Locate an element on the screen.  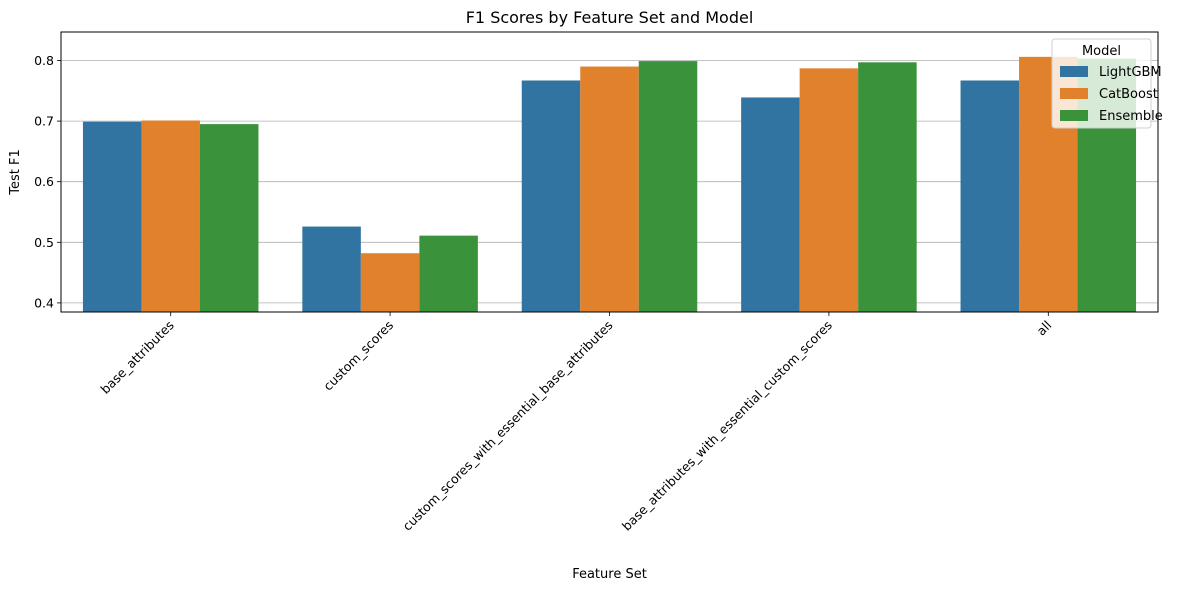
bar-lightgbm-custom-scores-with-essential-base-attributes is located at coordinates (551, 196).